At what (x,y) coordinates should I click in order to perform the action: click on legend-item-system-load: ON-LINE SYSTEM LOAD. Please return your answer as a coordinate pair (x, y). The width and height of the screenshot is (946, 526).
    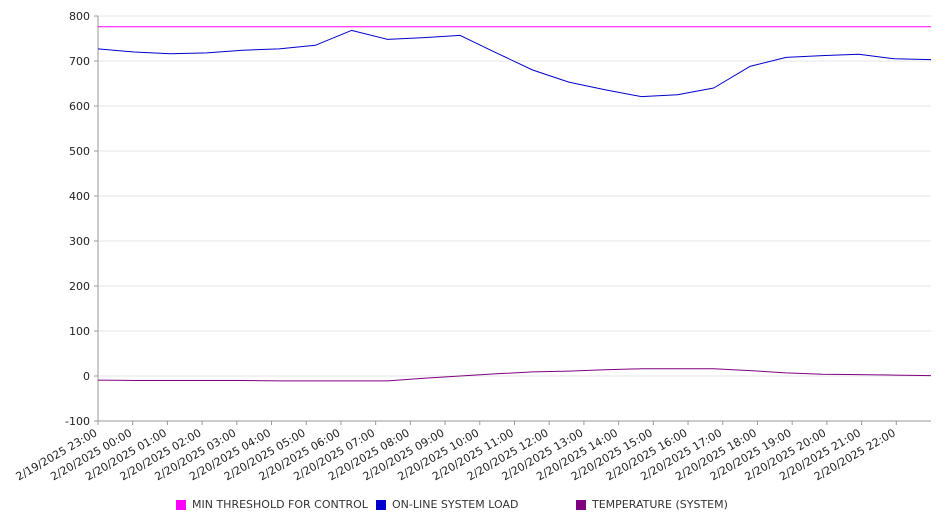
    Looking at the image, I should click on (447, 504).